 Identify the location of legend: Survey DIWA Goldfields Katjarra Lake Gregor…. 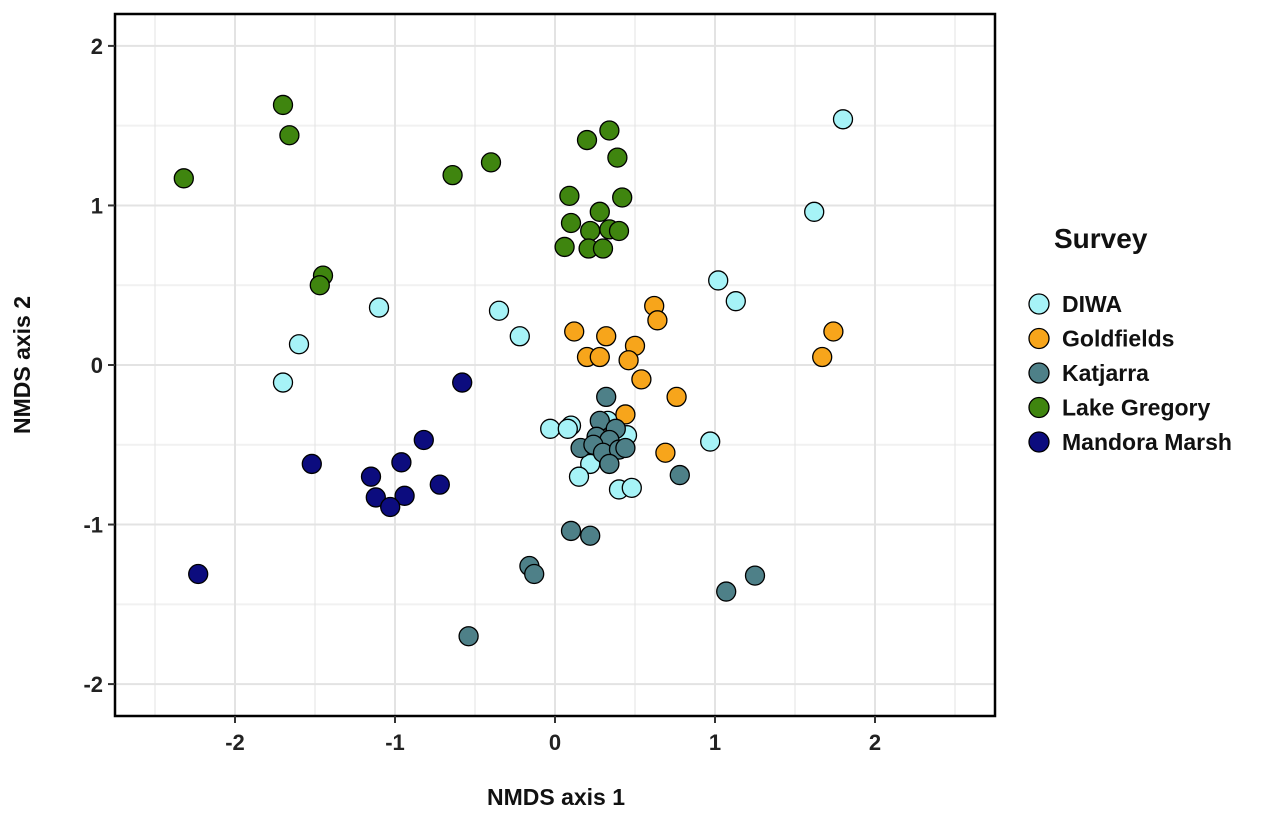
(1130, 339).